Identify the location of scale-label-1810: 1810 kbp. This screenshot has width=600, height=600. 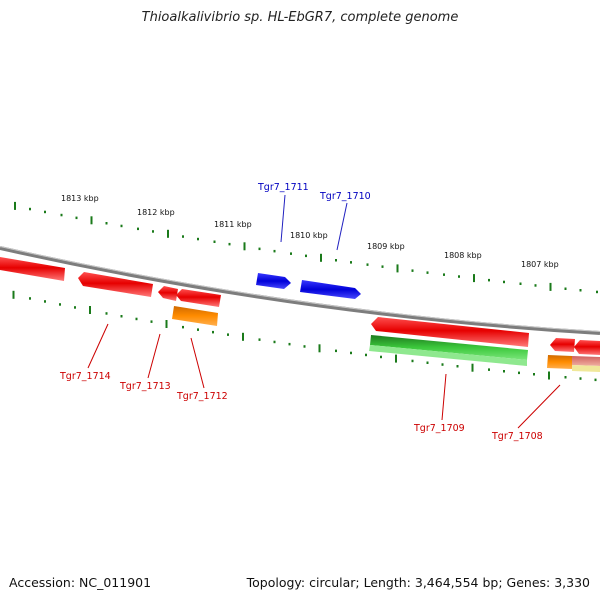
(309, 235).